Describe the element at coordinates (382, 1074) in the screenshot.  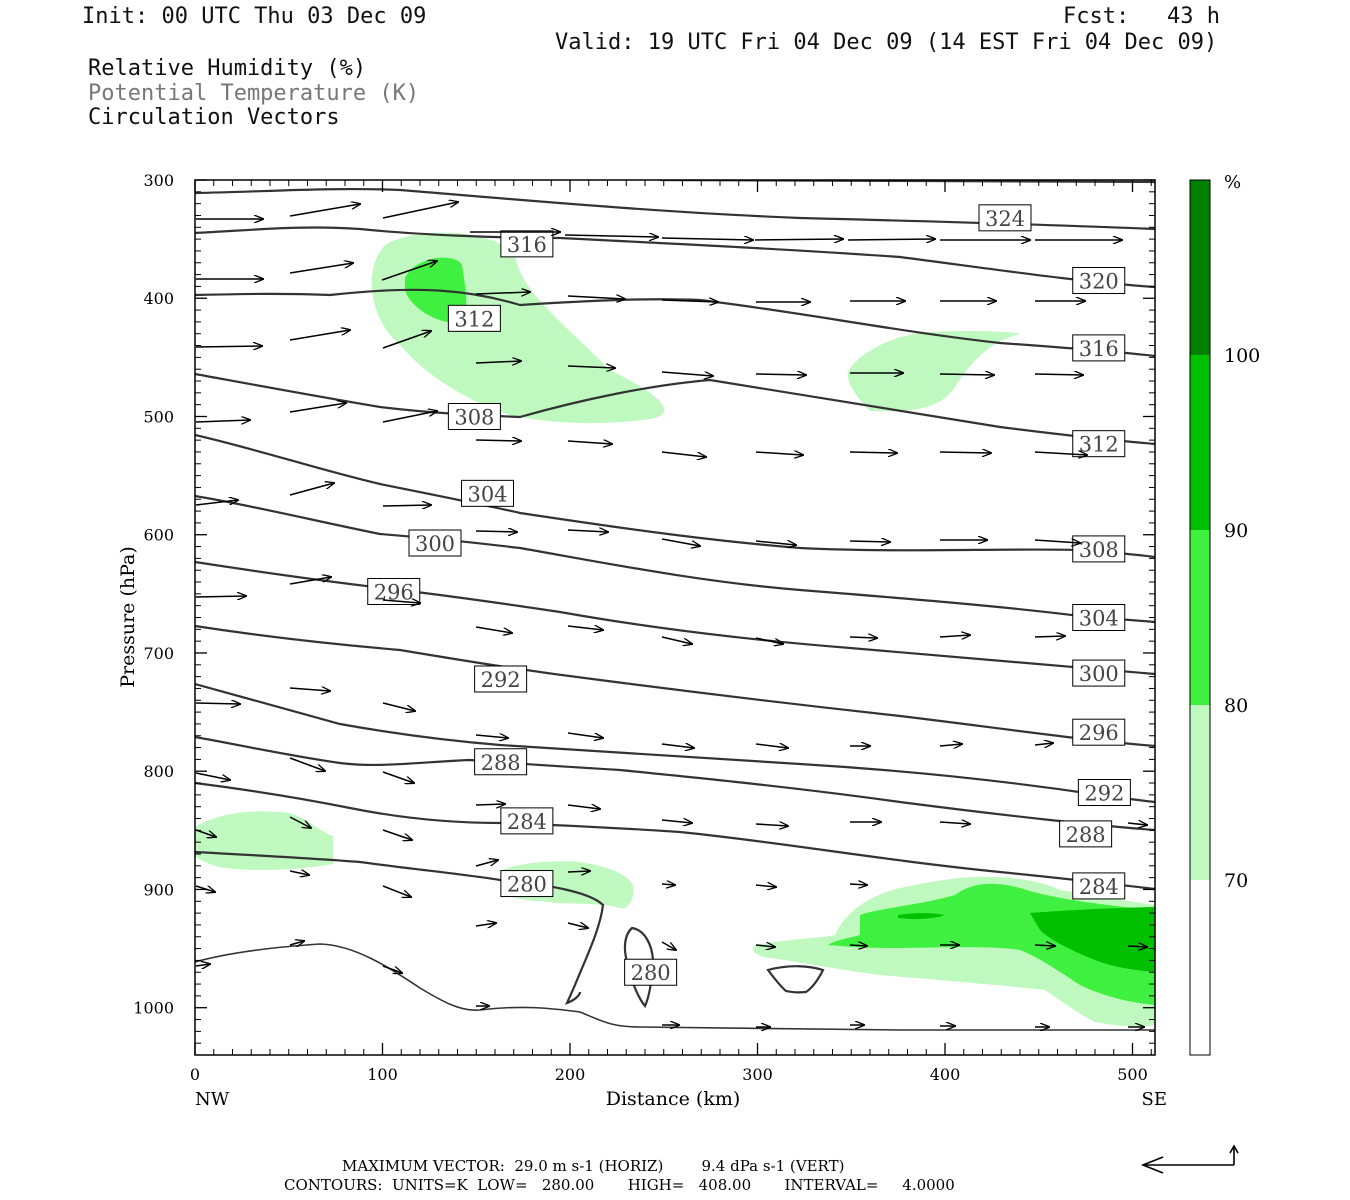
I see `x-tick-label: 100` at that location.